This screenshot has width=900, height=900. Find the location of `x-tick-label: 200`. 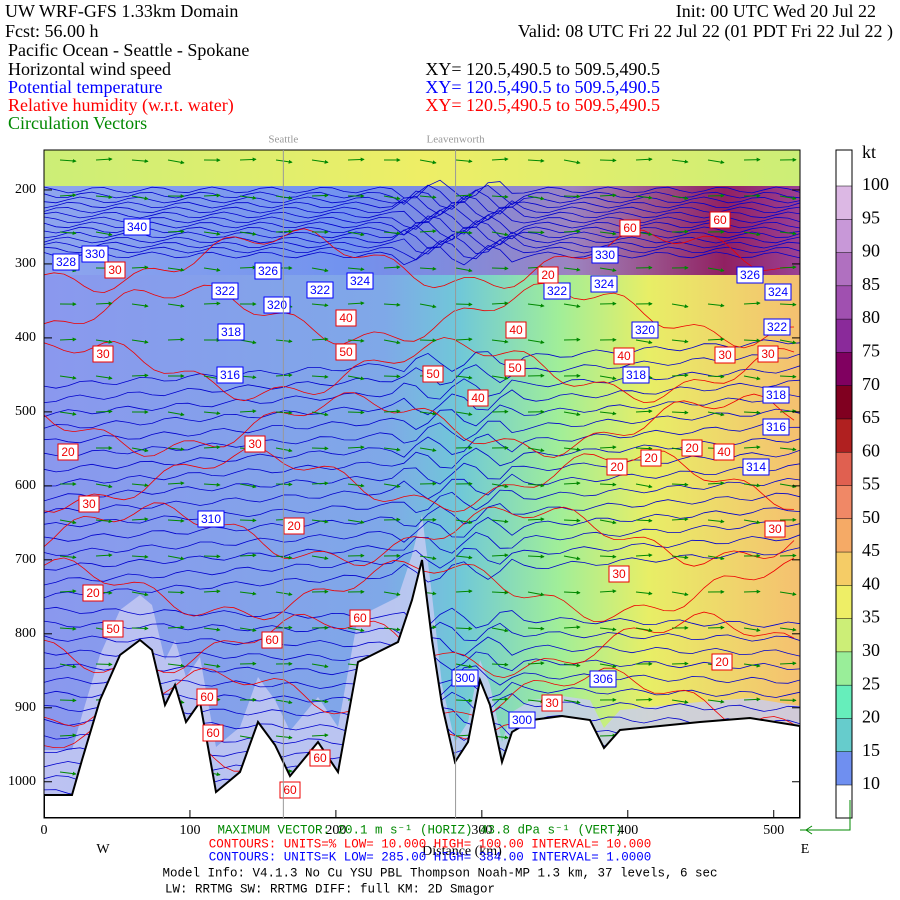

x-tick-label: 200 is located at coordinates (335, 830).